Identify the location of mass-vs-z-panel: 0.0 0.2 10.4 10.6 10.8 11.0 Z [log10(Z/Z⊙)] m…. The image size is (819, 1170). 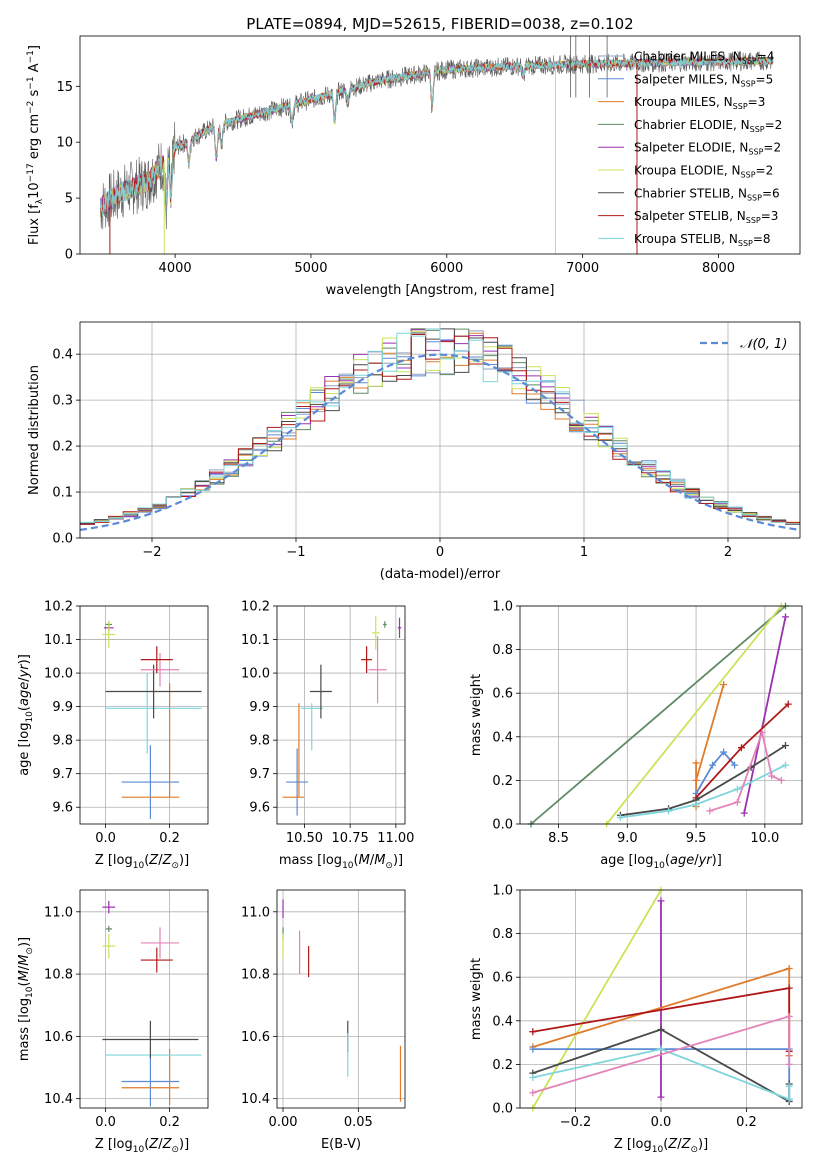
(113, 1022).